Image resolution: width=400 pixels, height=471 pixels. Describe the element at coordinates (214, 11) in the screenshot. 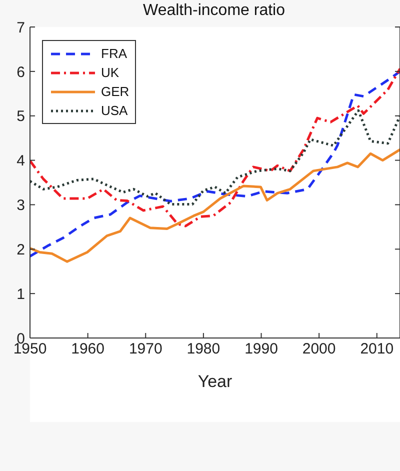

I see `chart-title: Wealth-income ratio` at that location.